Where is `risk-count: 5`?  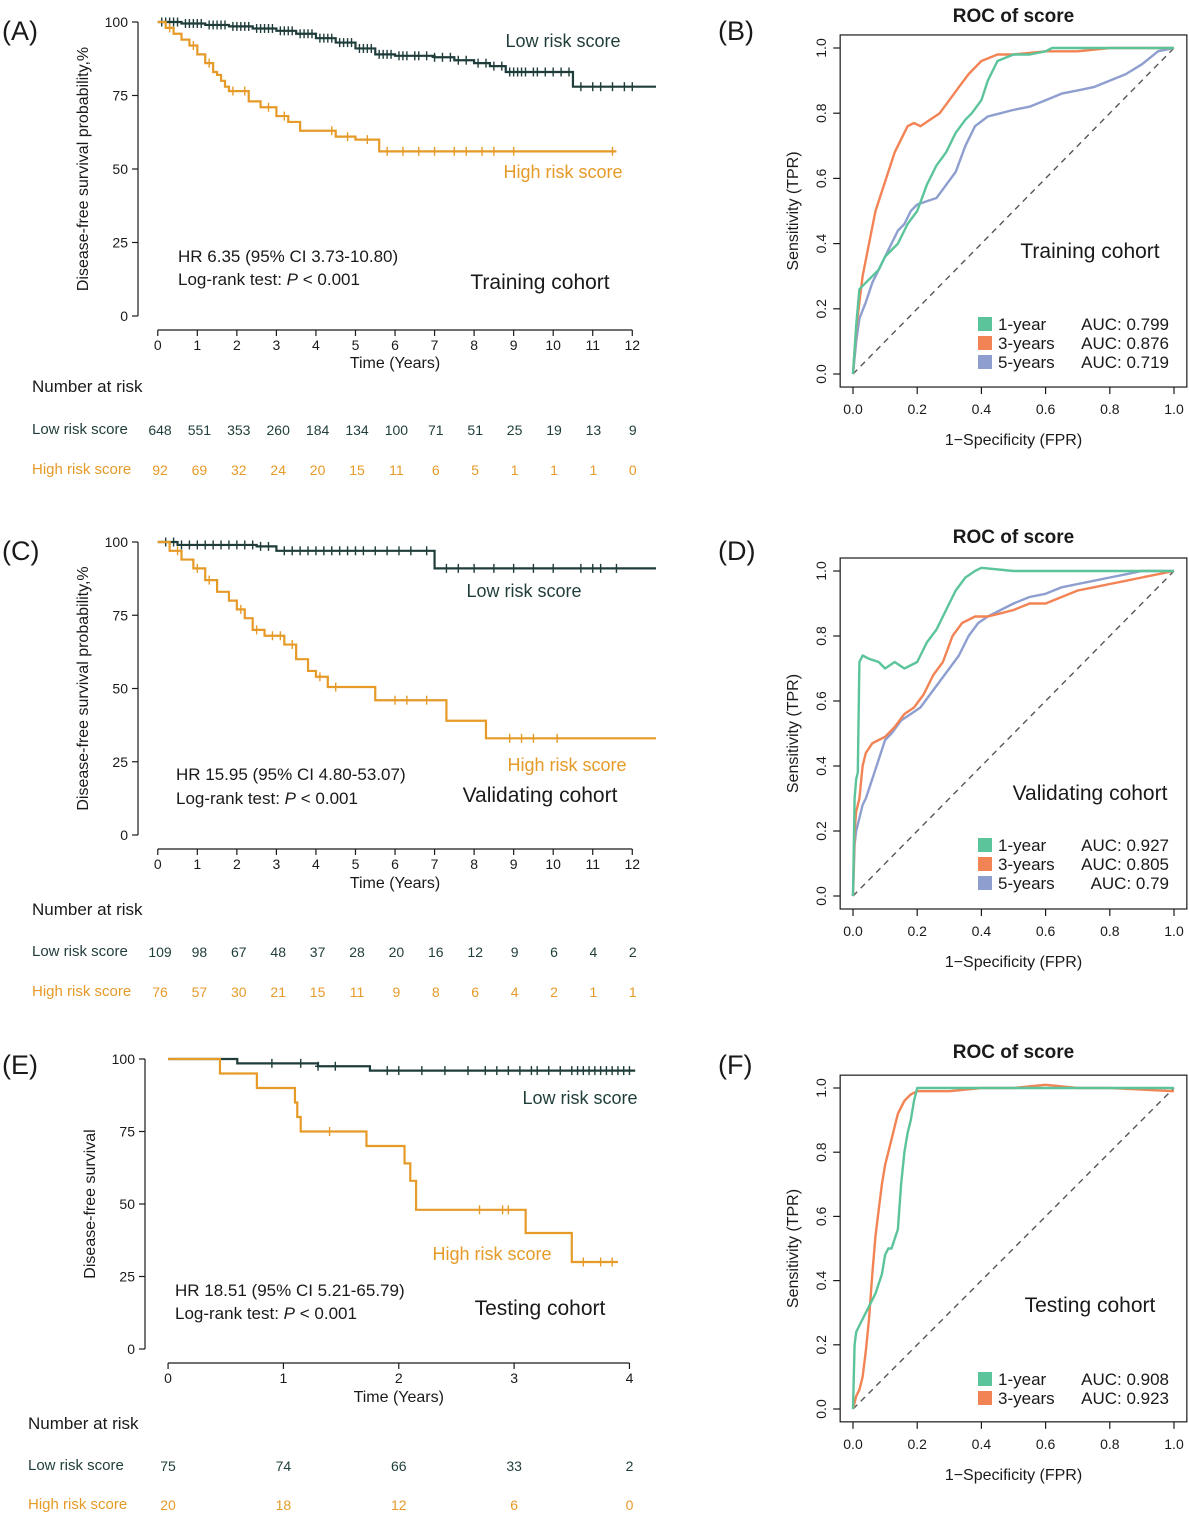
risk-count: 5 is located at coordinates (475, 470).